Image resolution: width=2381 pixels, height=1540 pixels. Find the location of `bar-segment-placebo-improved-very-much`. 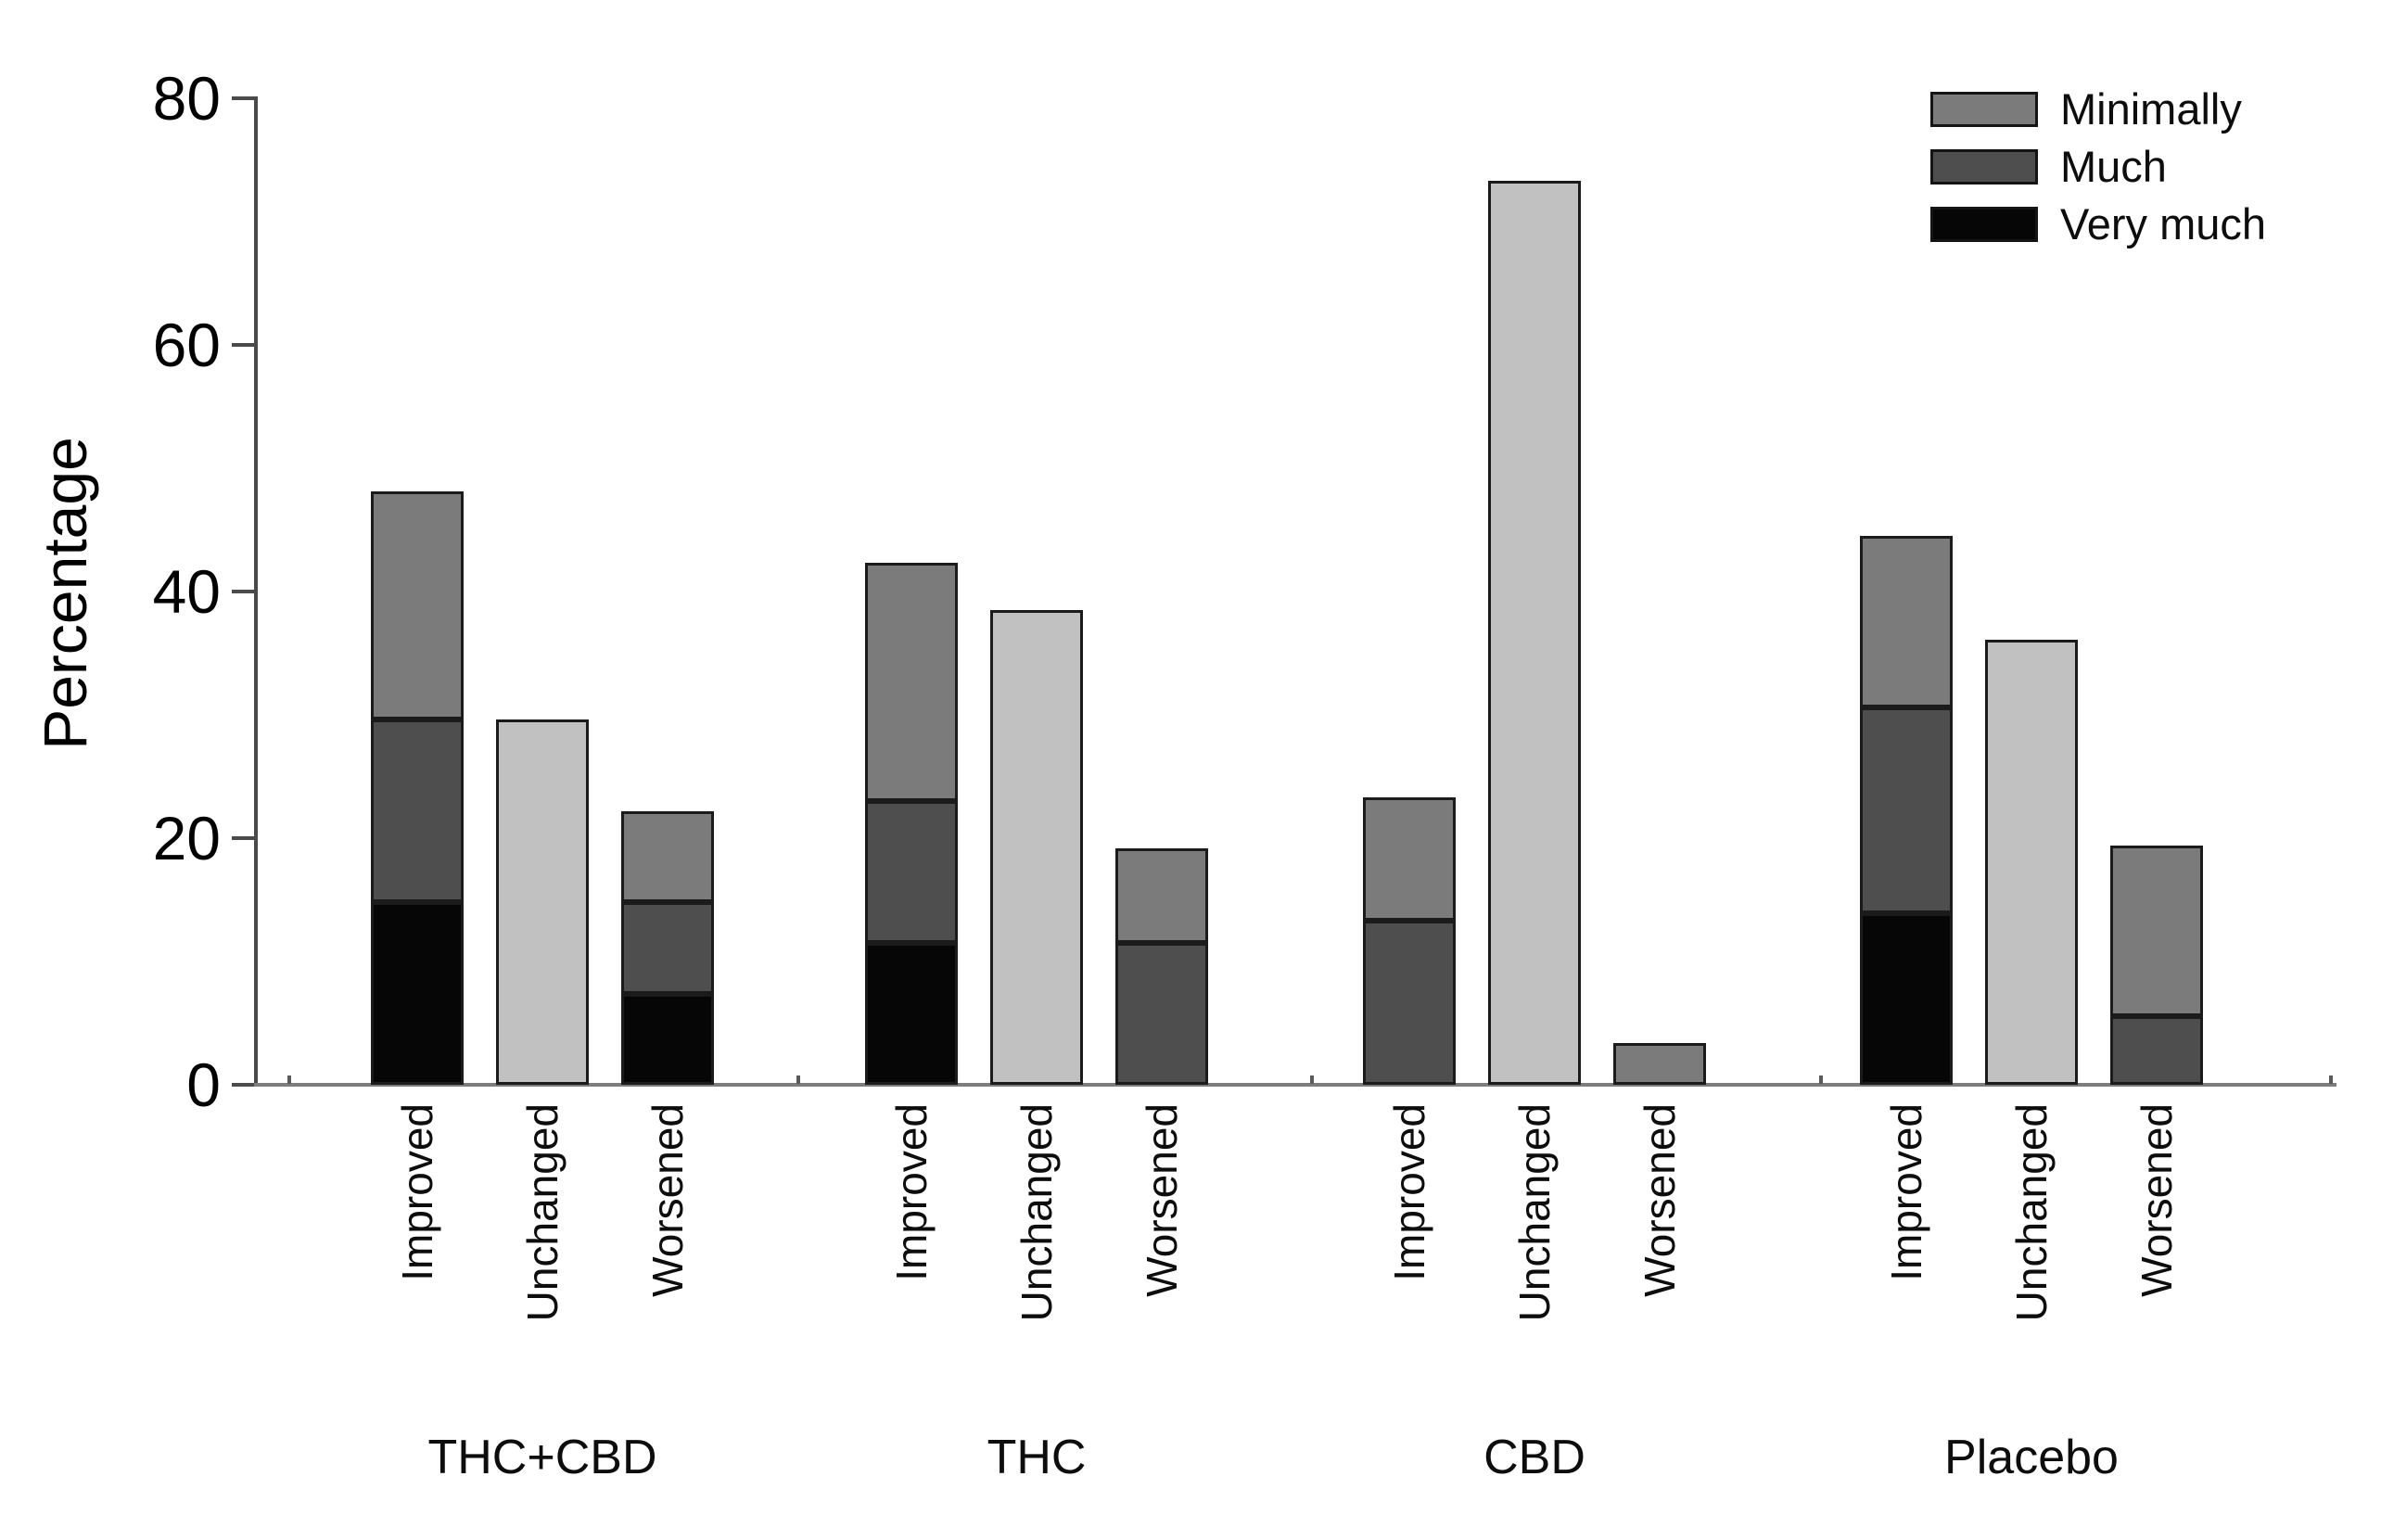

bar-segment-placebo-improved-very-much is located at coordinates (1906, 999).